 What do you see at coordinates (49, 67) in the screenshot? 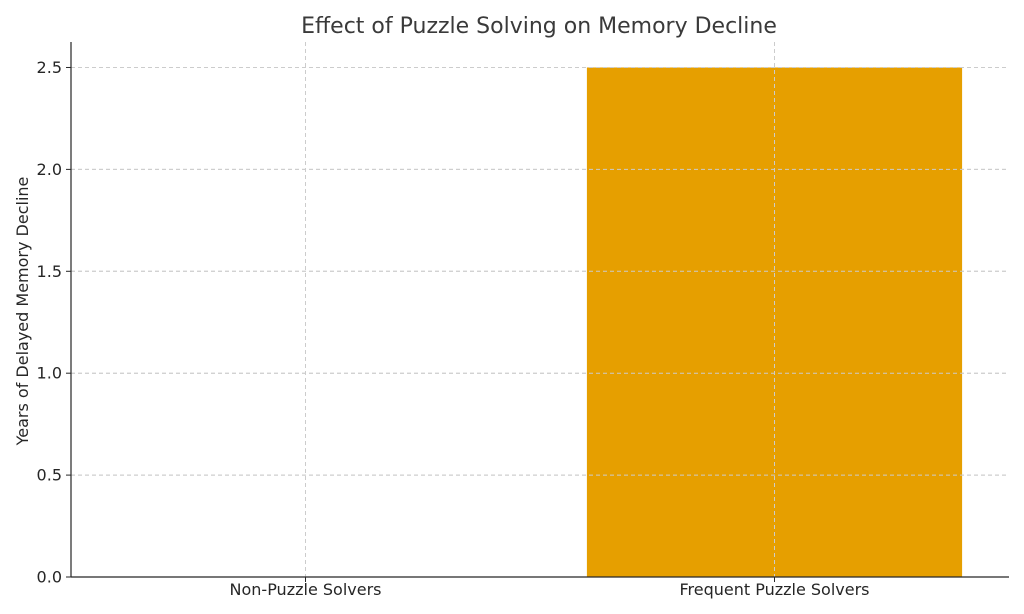
I see `y-tick-label: 2.5` at bounding box center [49, 67].